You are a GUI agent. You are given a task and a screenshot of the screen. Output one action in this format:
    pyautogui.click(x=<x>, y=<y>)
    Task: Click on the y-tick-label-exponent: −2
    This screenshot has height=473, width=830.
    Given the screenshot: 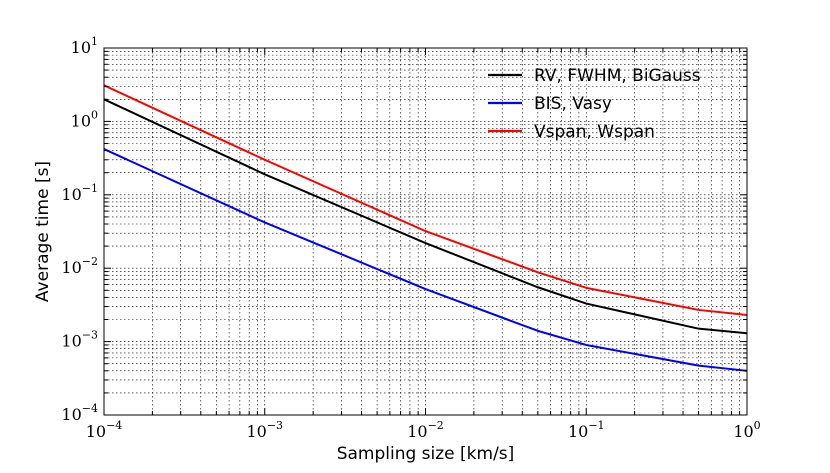 What is the action you would take?
    pyautogui.click(x=90, y=261)
    